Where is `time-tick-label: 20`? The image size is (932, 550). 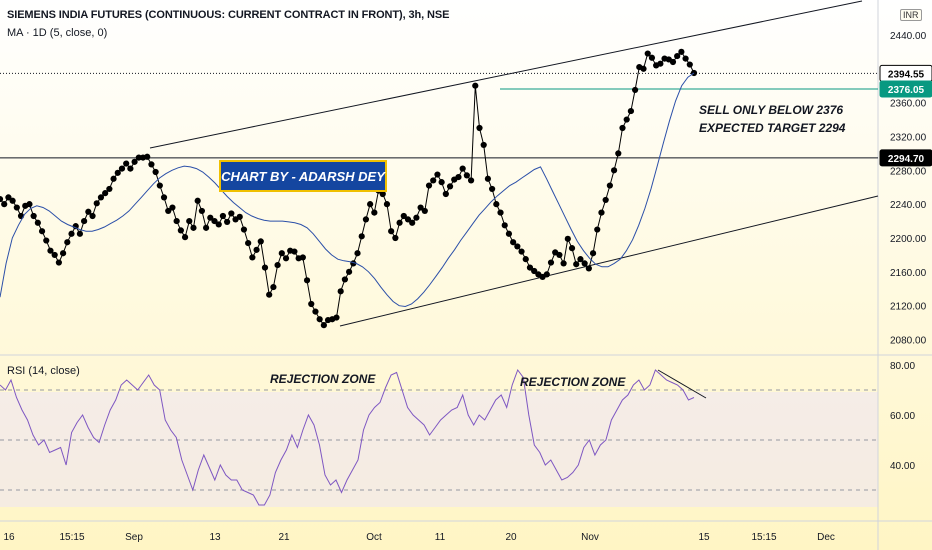
time-tick-label: 20 is located at coordinates (511, 537).